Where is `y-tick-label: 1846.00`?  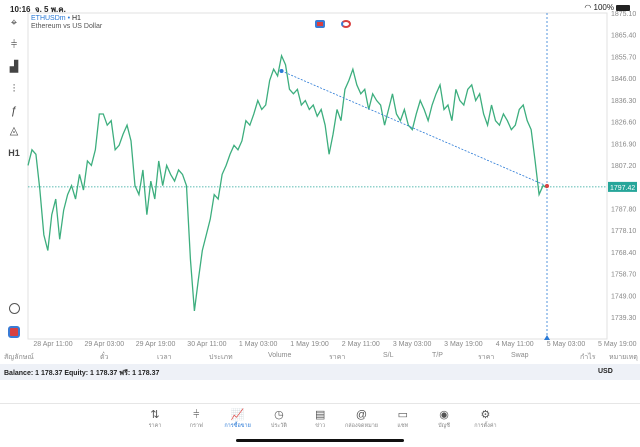
y-tick-label: 1846.00 is located at coordinates (623, 79).